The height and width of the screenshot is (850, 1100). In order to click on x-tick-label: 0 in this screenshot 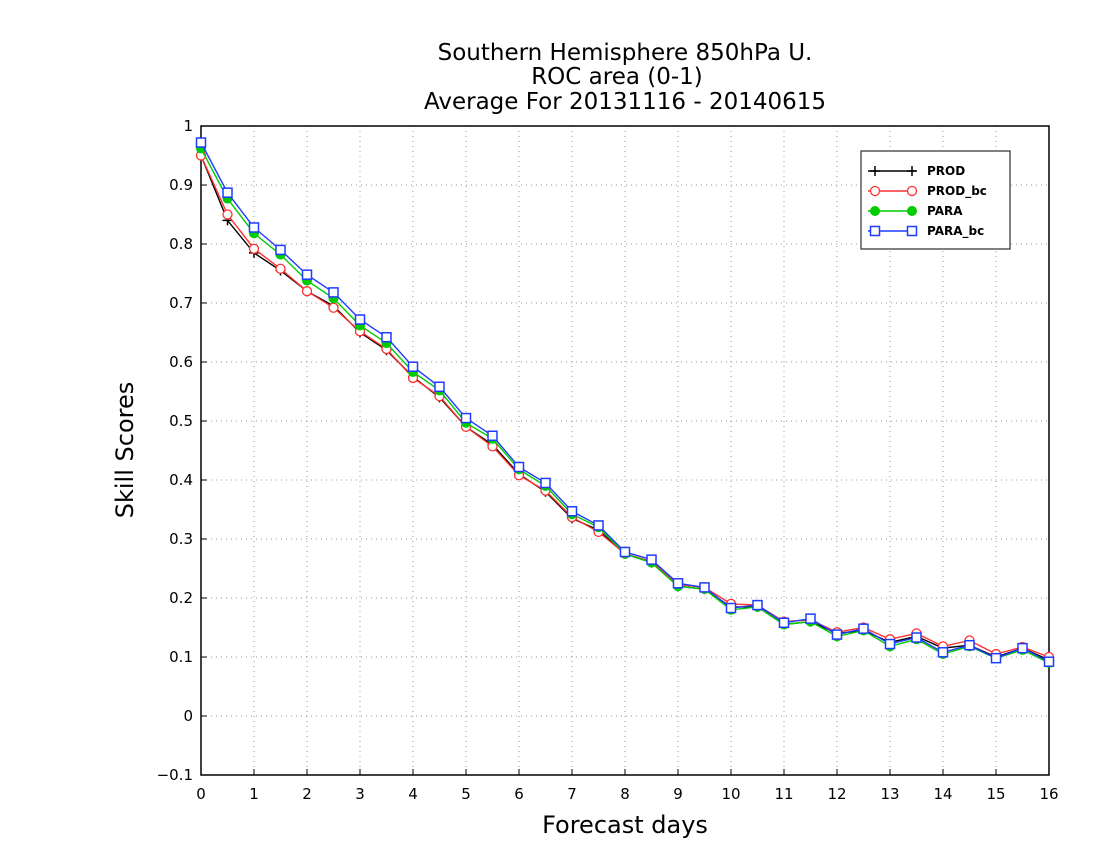, I will do `click(201, 794)`.